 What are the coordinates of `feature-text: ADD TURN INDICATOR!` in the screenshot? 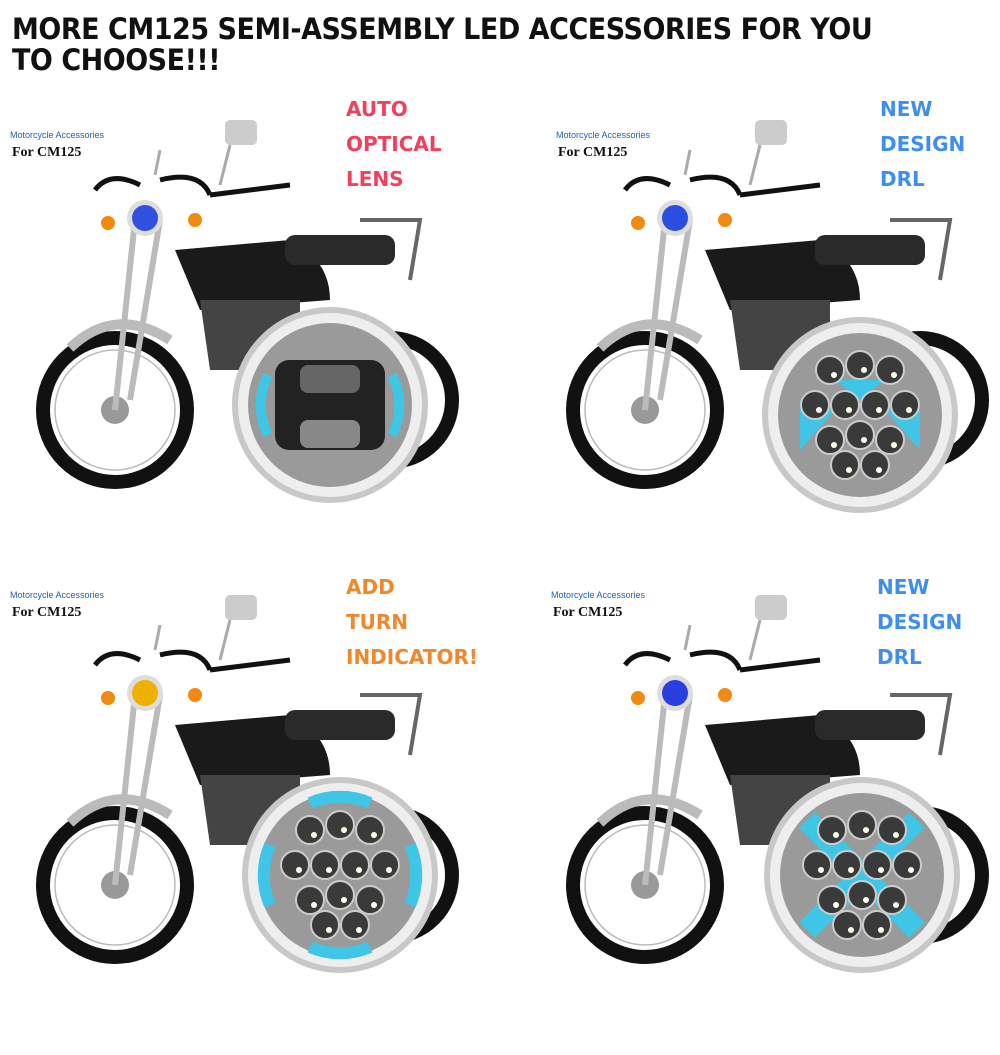 It's located at (412, 622).